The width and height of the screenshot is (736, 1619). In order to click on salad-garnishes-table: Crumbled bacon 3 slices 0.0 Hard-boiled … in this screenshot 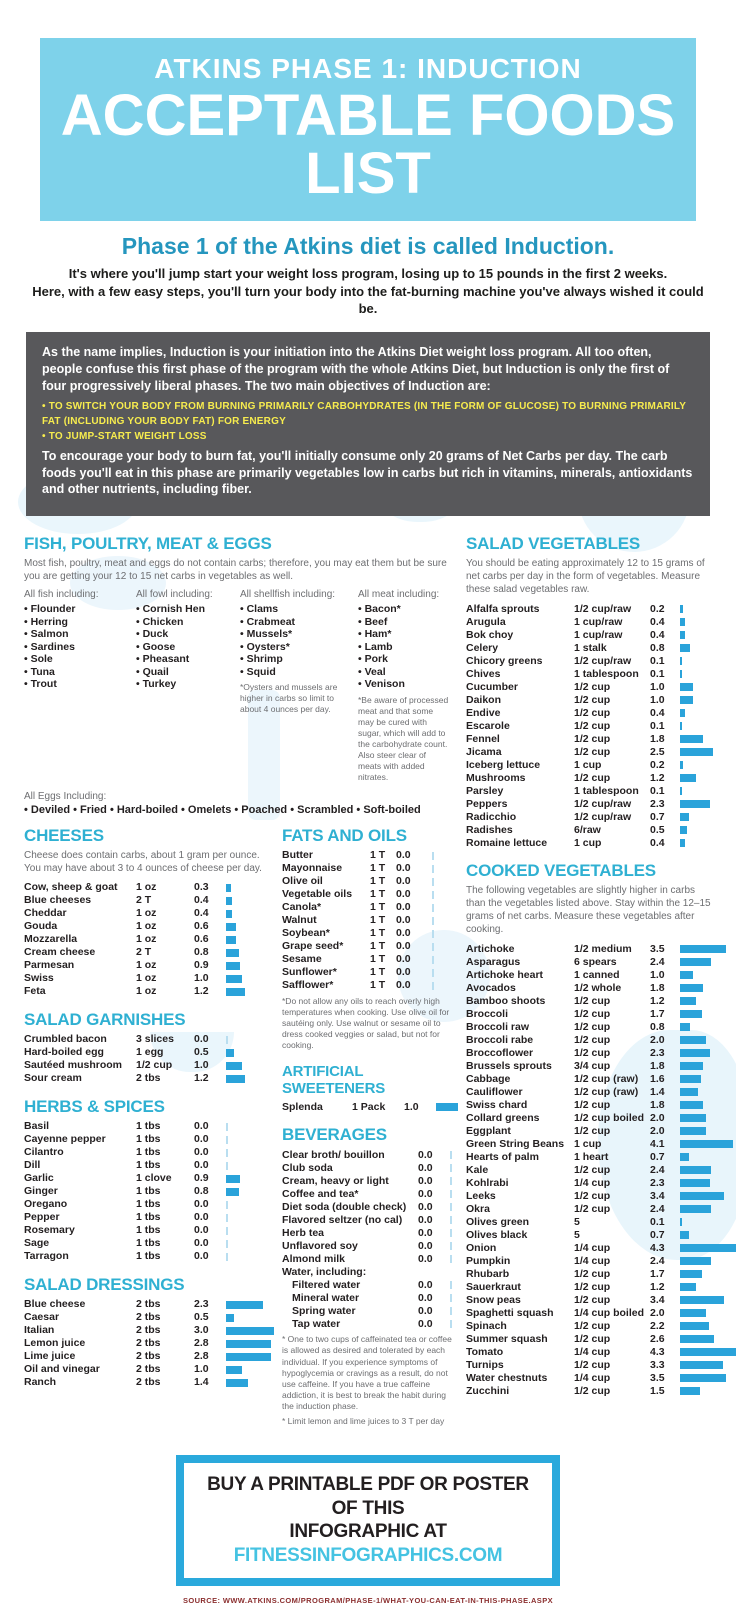, I will do `click(149, 1059)`.